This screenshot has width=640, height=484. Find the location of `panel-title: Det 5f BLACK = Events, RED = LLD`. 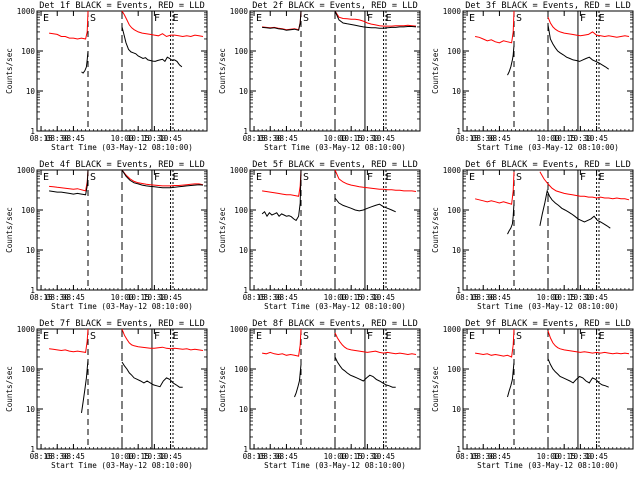

panel-title: Det 5f BLACK = Events, RED = LLD is located at coordinates (335, 165).